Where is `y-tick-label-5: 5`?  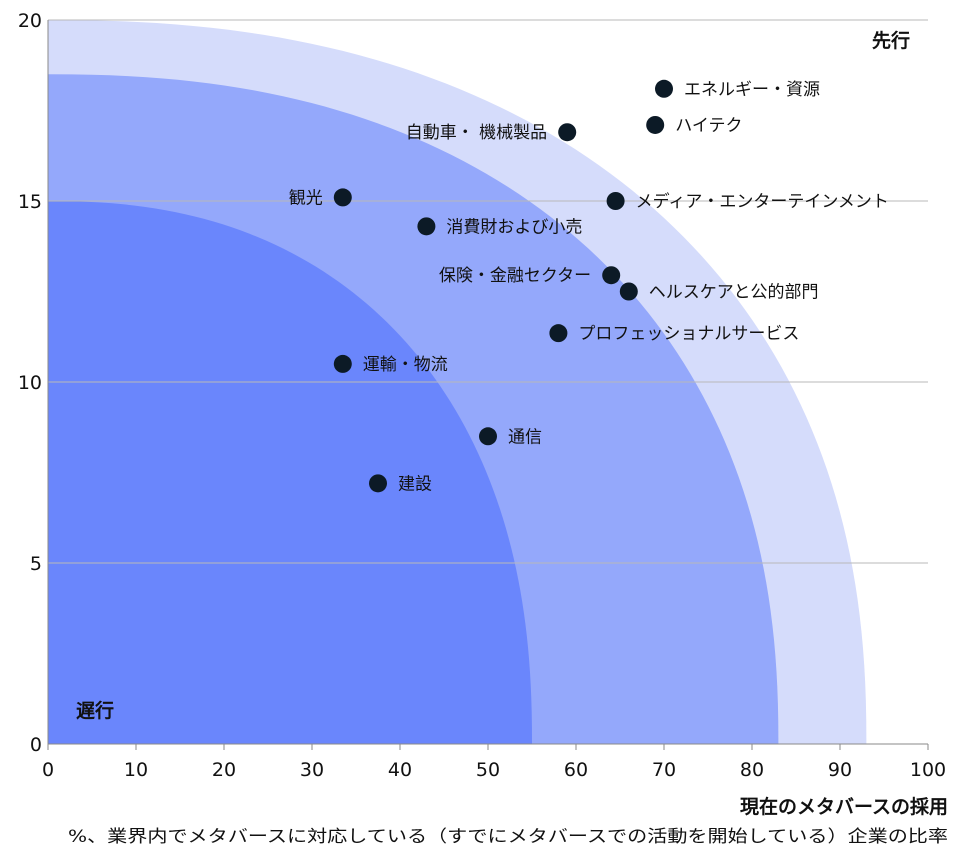
y-tick-label-5: 5 is located at coordinates (36, 564).